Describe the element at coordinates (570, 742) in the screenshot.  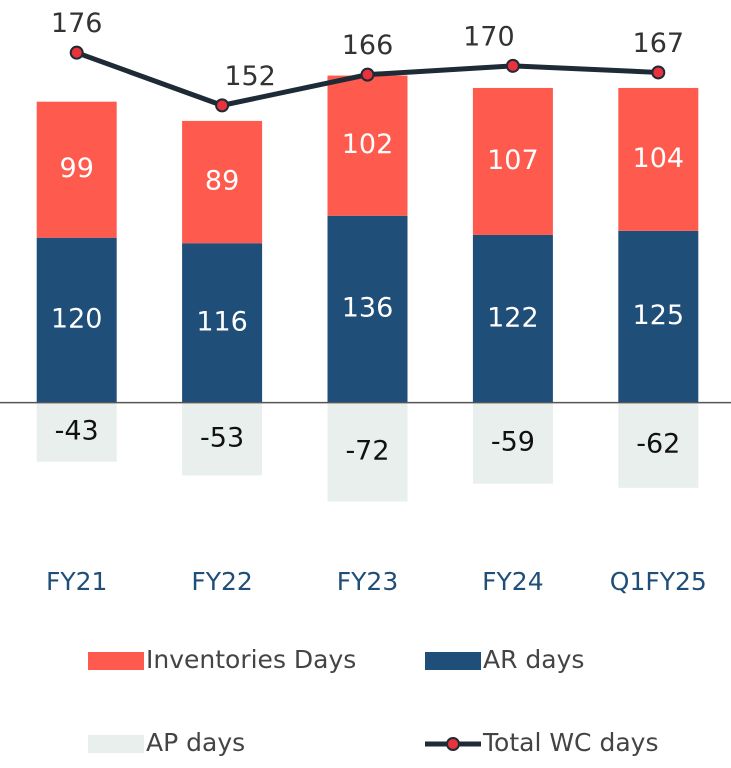
I see `legend-label: Total WC days` at that location.